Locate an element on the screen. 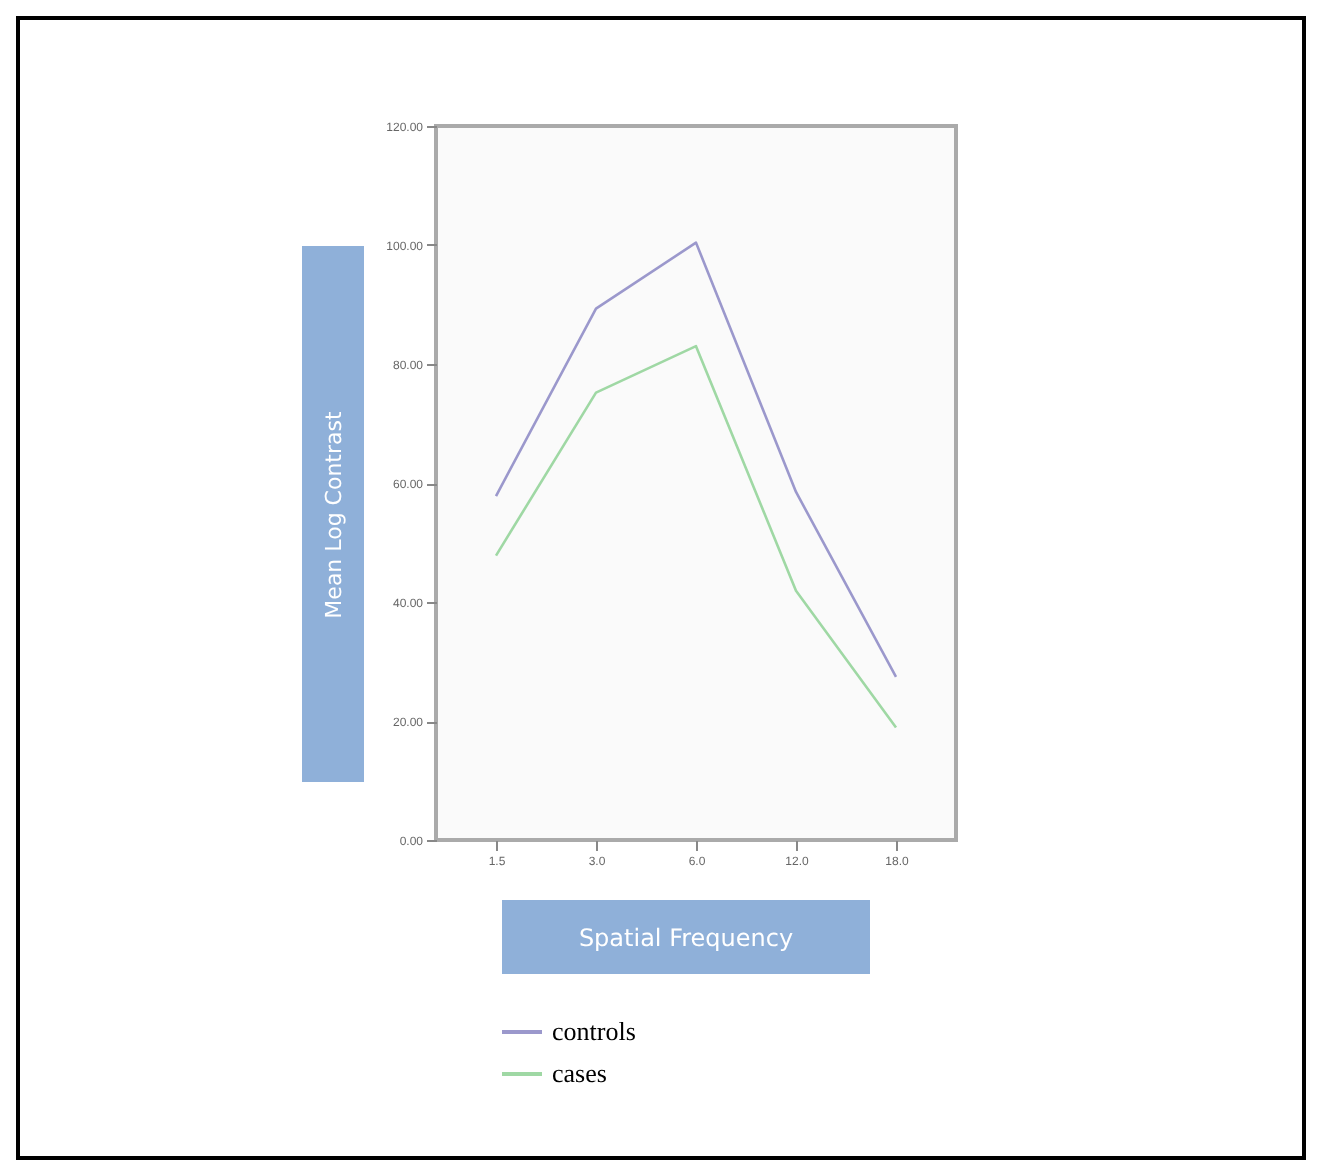 This screenshot has height=1172, width=1318. legend-label: cases is located at coordinates (579, 1073).